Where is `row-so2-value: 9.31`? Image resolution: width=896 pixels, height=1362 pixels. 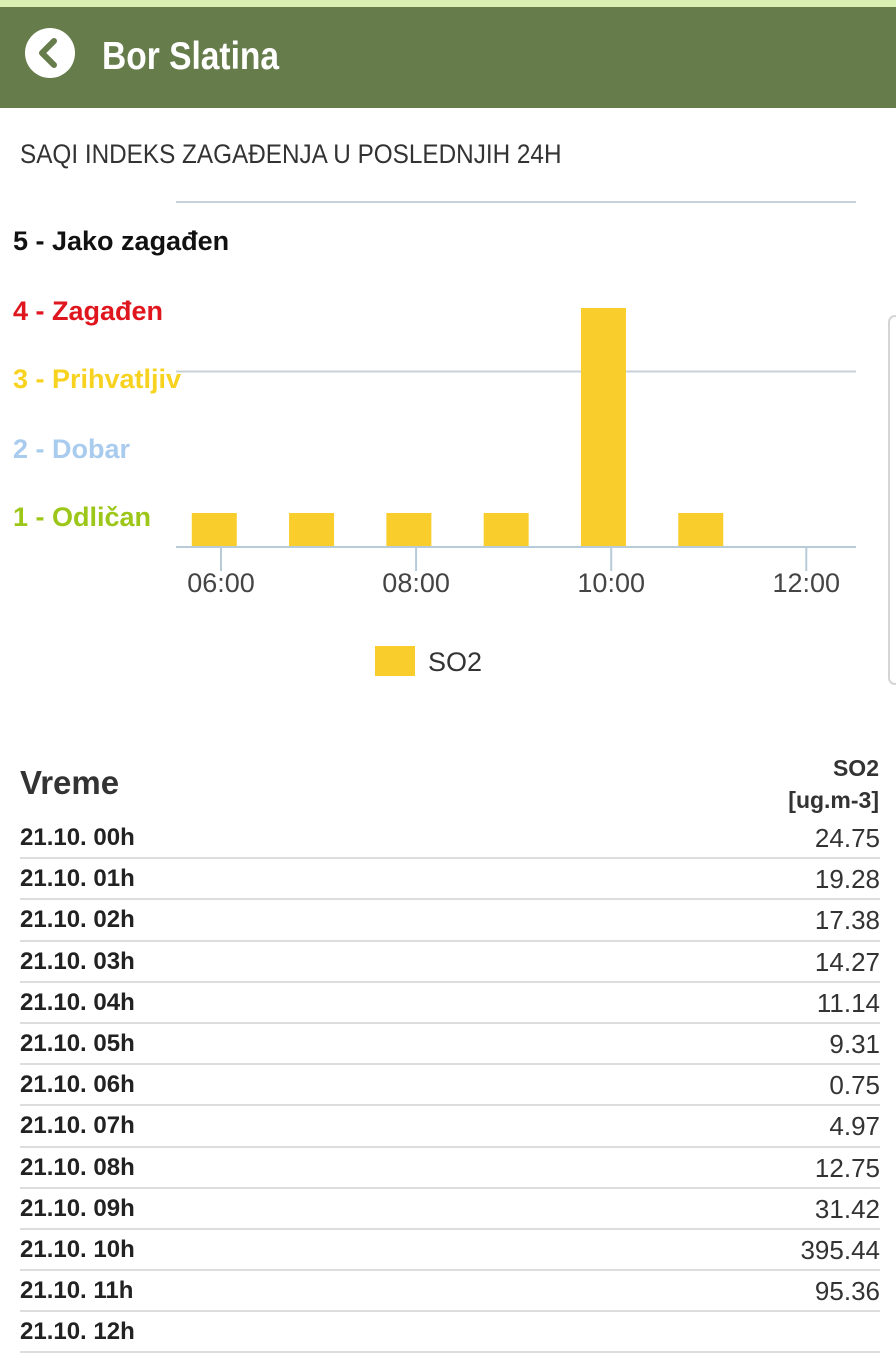 row-so2-value: 9.31 is located at coordinates (854, 1043).